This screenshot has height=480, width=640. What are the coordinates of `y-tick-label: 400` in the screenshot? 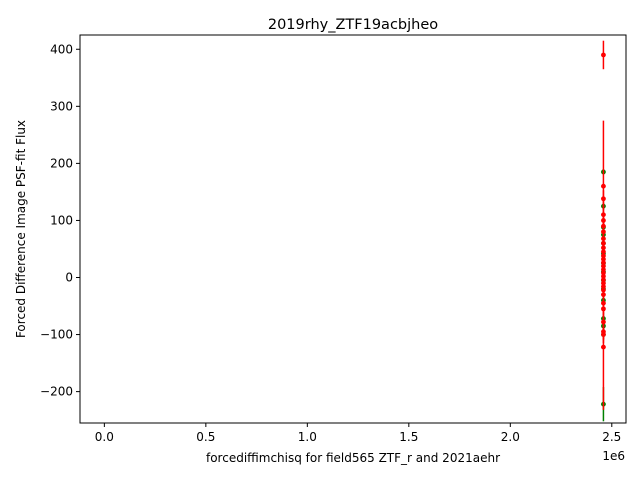 It's located at (61, 49).